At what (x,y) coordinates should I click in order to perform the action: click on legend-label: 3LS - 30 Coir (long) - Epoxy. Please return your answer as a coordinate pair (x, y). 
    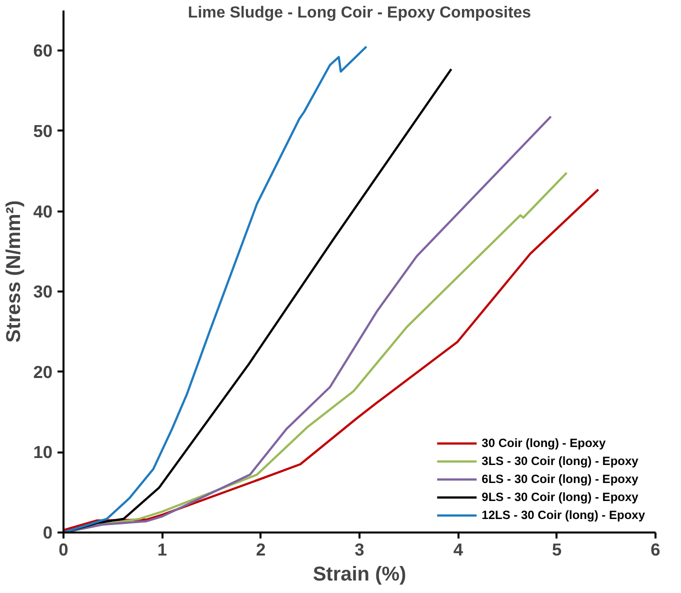
    Looking at the image, I should click on (560, 461).